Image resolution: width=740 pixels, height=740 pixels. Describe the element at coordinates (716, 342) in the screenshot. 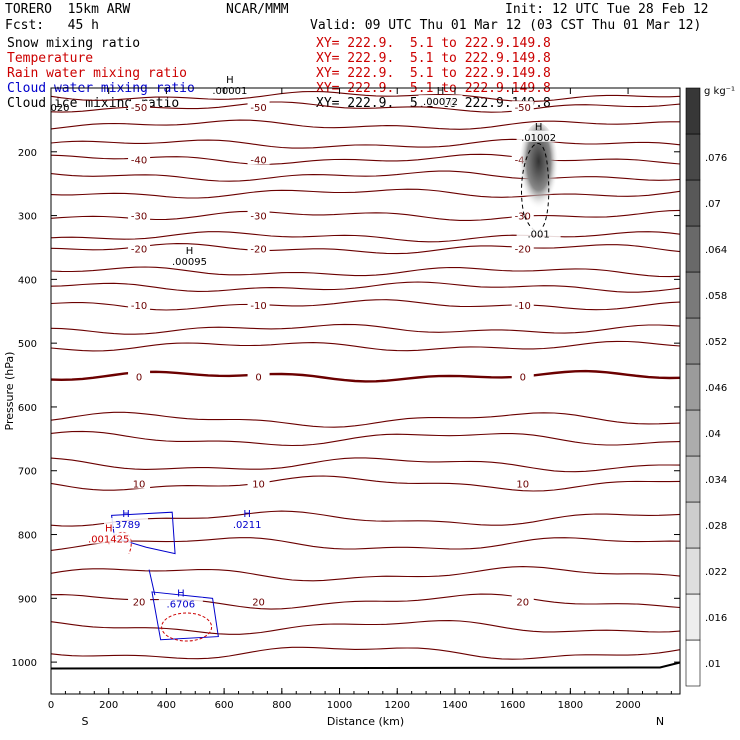

I see `colorbar-label: .052` at that location.